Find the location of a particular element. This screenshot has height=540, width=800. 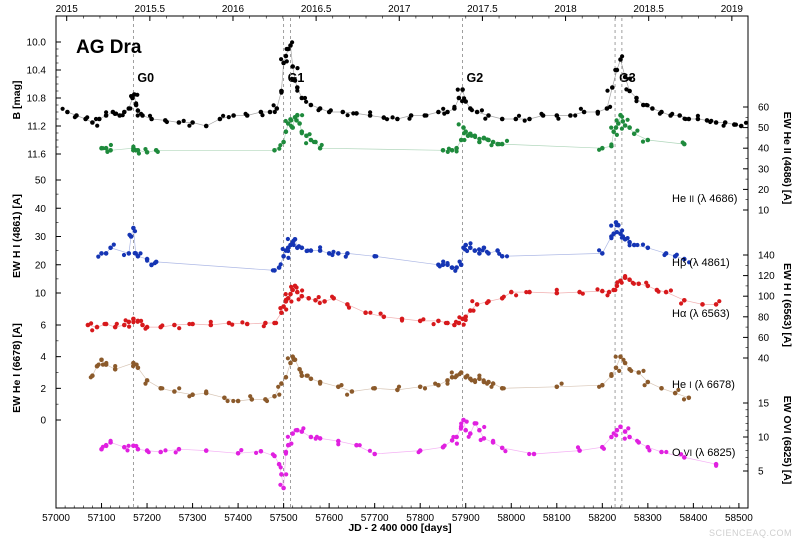

x-tick-label: 57100 is located at coordinates (102, 518).